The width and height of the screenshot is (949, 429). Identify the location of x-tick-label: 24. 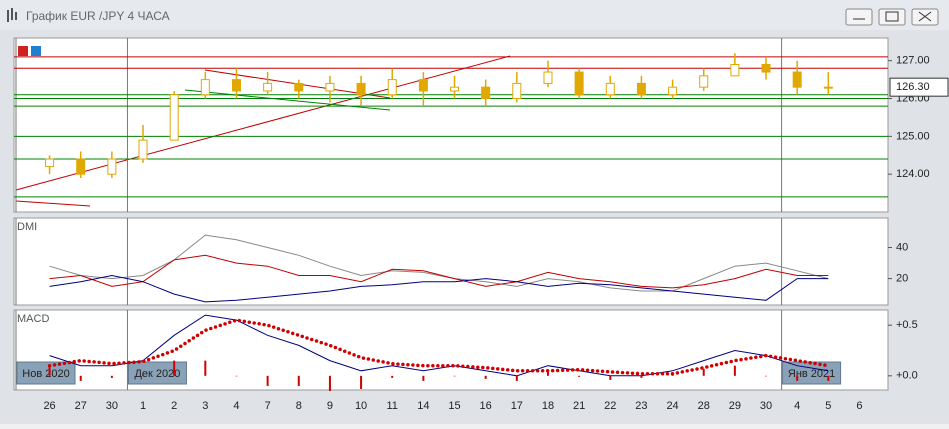
(672, 406).